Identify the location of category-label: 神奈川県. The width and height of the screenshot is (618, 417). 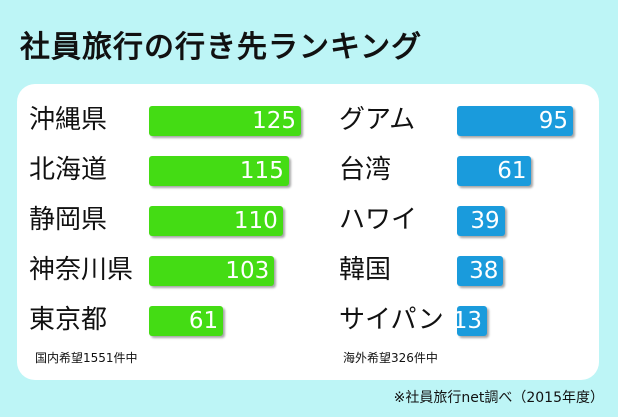
(81, 270).